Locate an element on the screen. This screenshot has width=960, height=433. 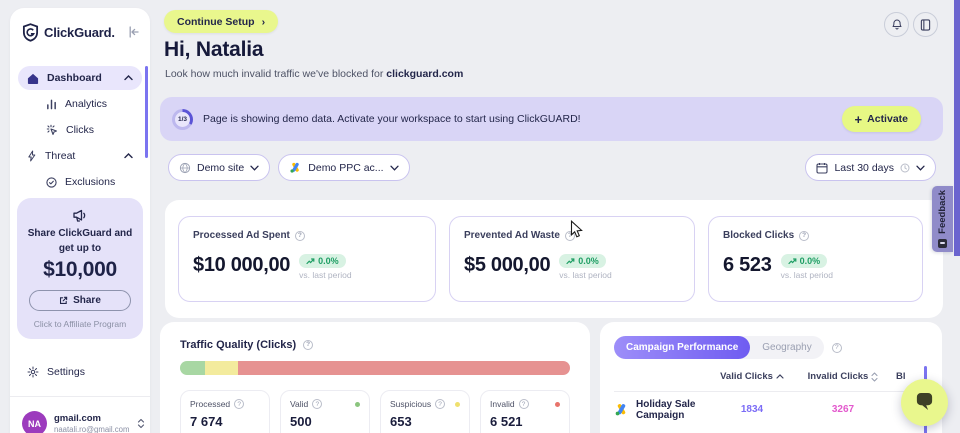
bar-segment-invalid is located at coordinates (403, 368).